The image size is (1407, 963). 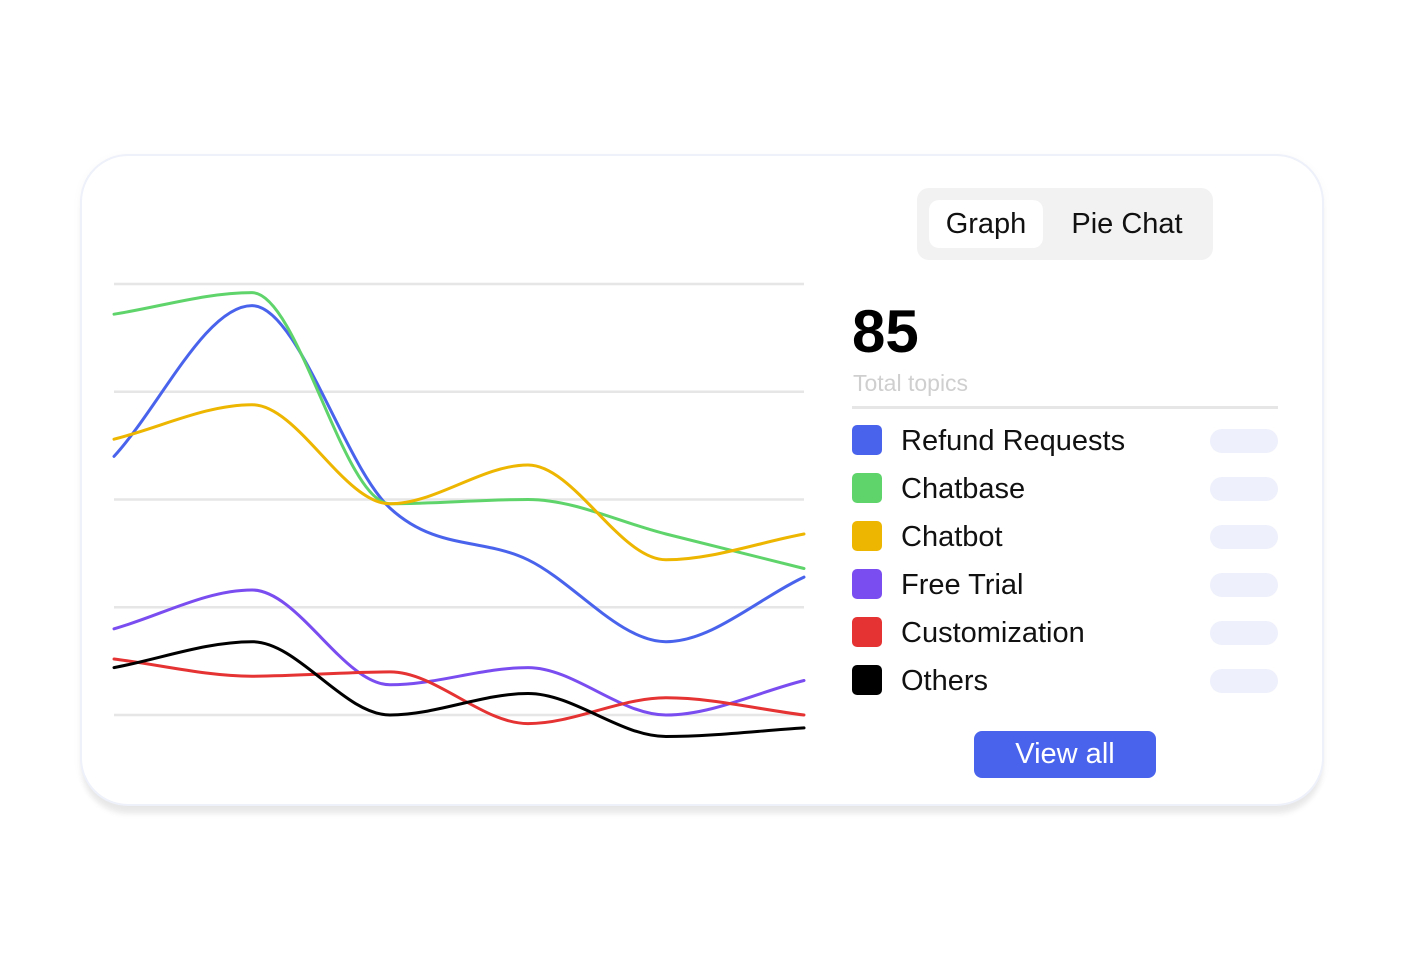 I want to click on divider, so click(x=1065, y=407).